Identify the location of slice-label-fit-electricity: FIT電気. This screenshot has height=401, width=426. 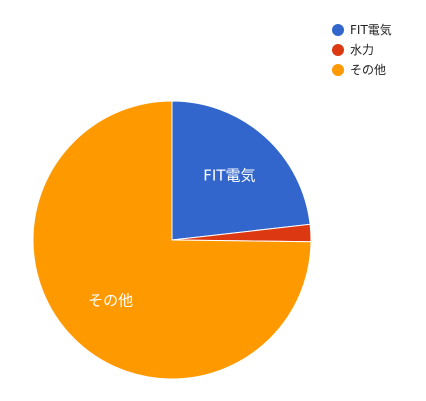
(229, 176).